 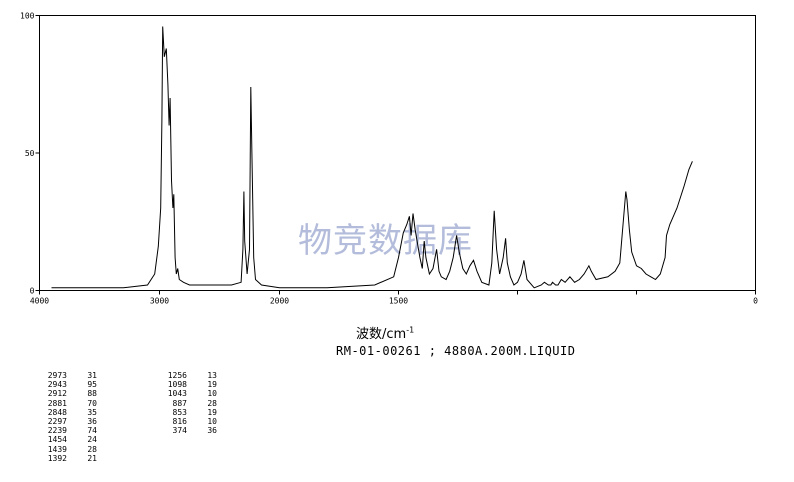 What do you see at coordinates (92, 440) in the screenshot?
I see `peak-intensity: 24` at bounding box center [92, 440].